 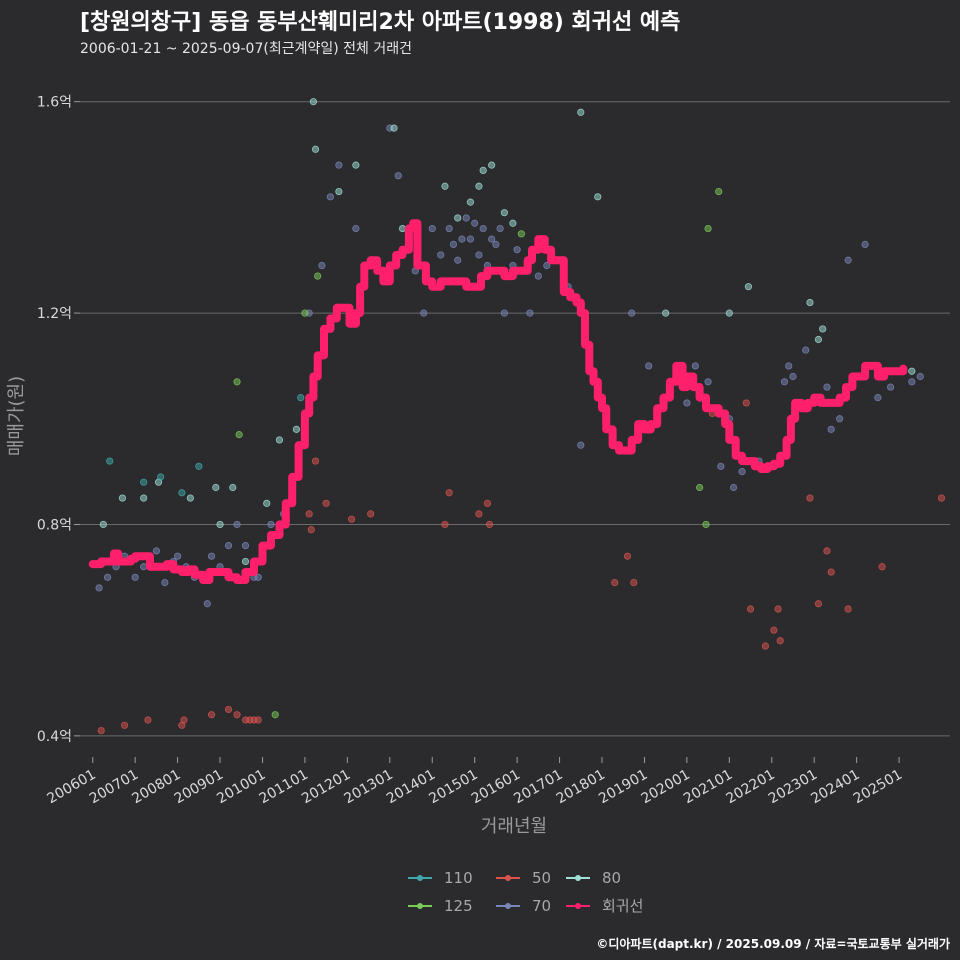 I want to click on y-tick-label: 1.2억, so click(x=54, y=314).